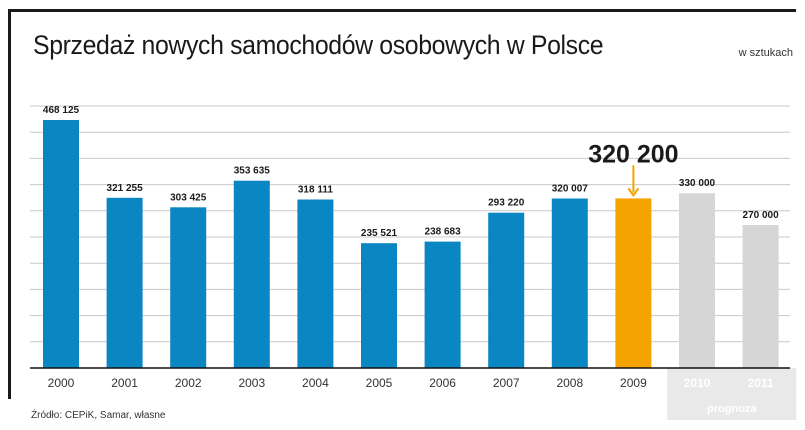  Describe the element at coordinates (732, 394) in the screenshot. I see `forecast-band` at that location.